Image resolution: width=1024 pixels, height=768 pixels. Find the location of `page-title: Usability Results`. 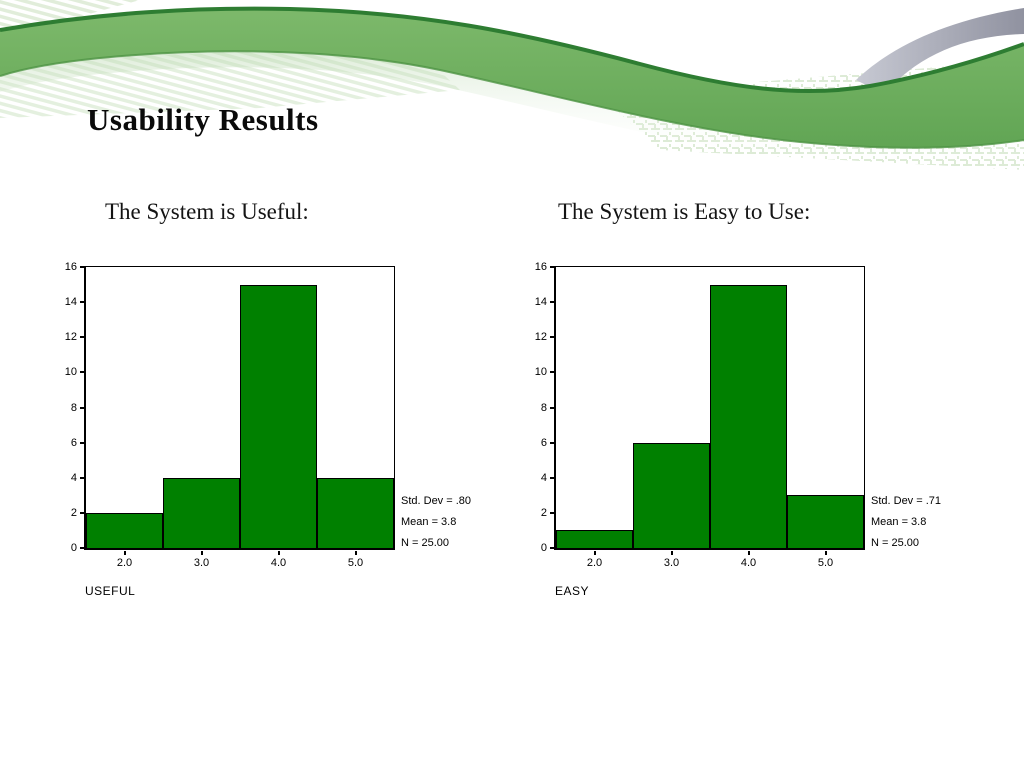

page-title: Usability Results is located at coordinates (203, 119).